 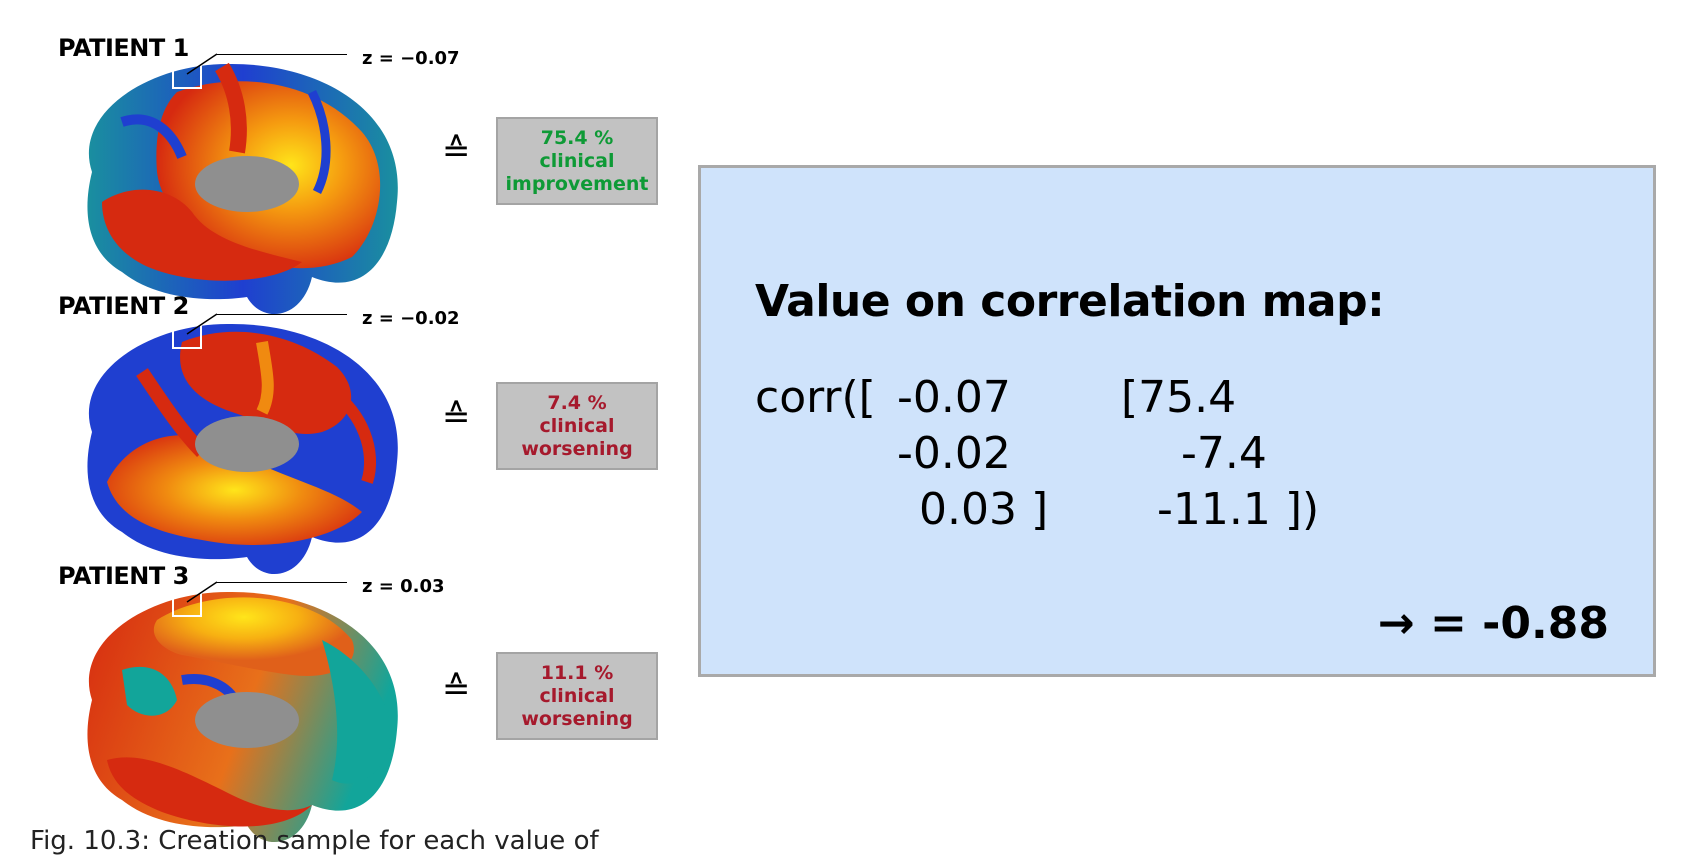 I want to click on patient-1-leader-line, so click(x=282, y=54).